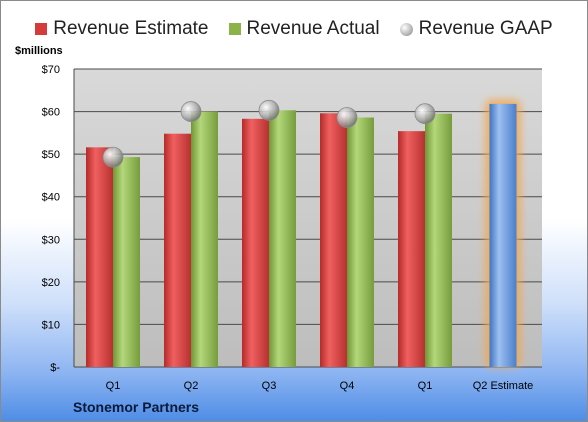 This screenshot has width=588, height=422. What do you see at coordinates (51, 283) in the screenshot?
I see `y-tick-label: $20` at bounding box center [51, 283].